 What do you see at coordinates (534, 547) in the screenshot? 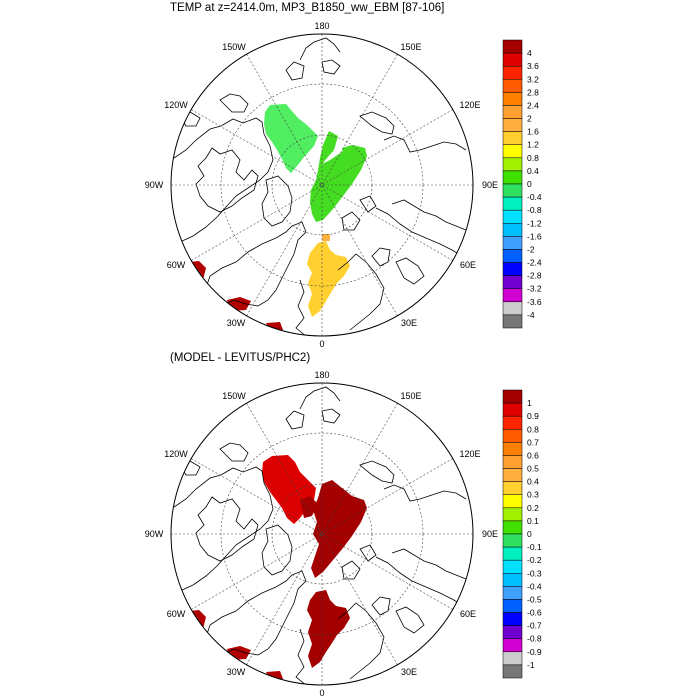
I see `colorbar-bottom-tick-label: -0.1` at bounding box center [534, 547].